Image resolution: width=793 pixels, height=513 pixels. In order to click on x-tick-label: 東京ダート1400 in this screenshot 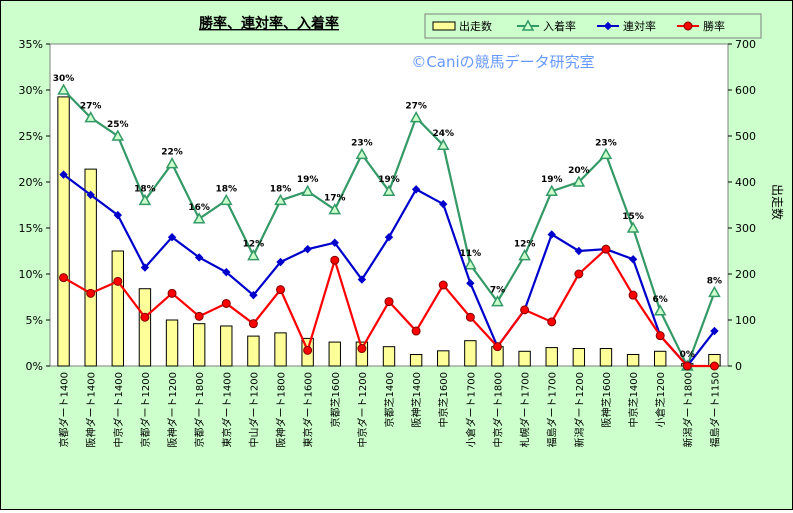, I will do `click(226, 409)`.